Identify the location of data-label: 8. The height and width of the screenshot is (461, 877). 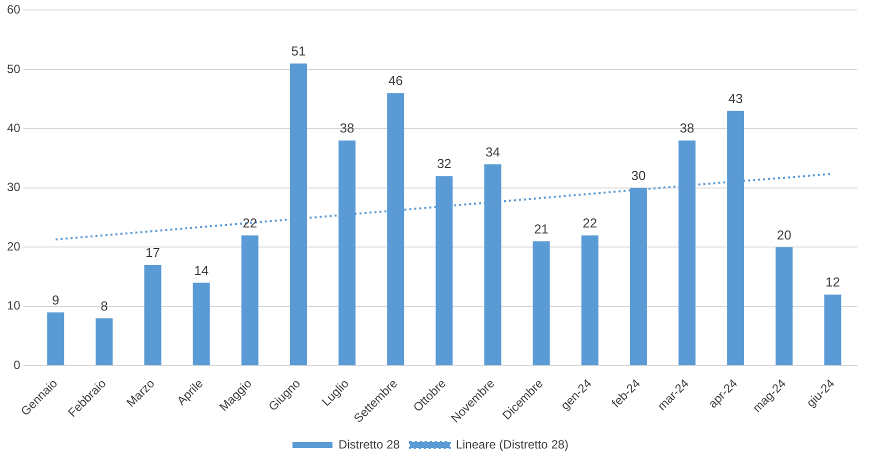
(104, 306).